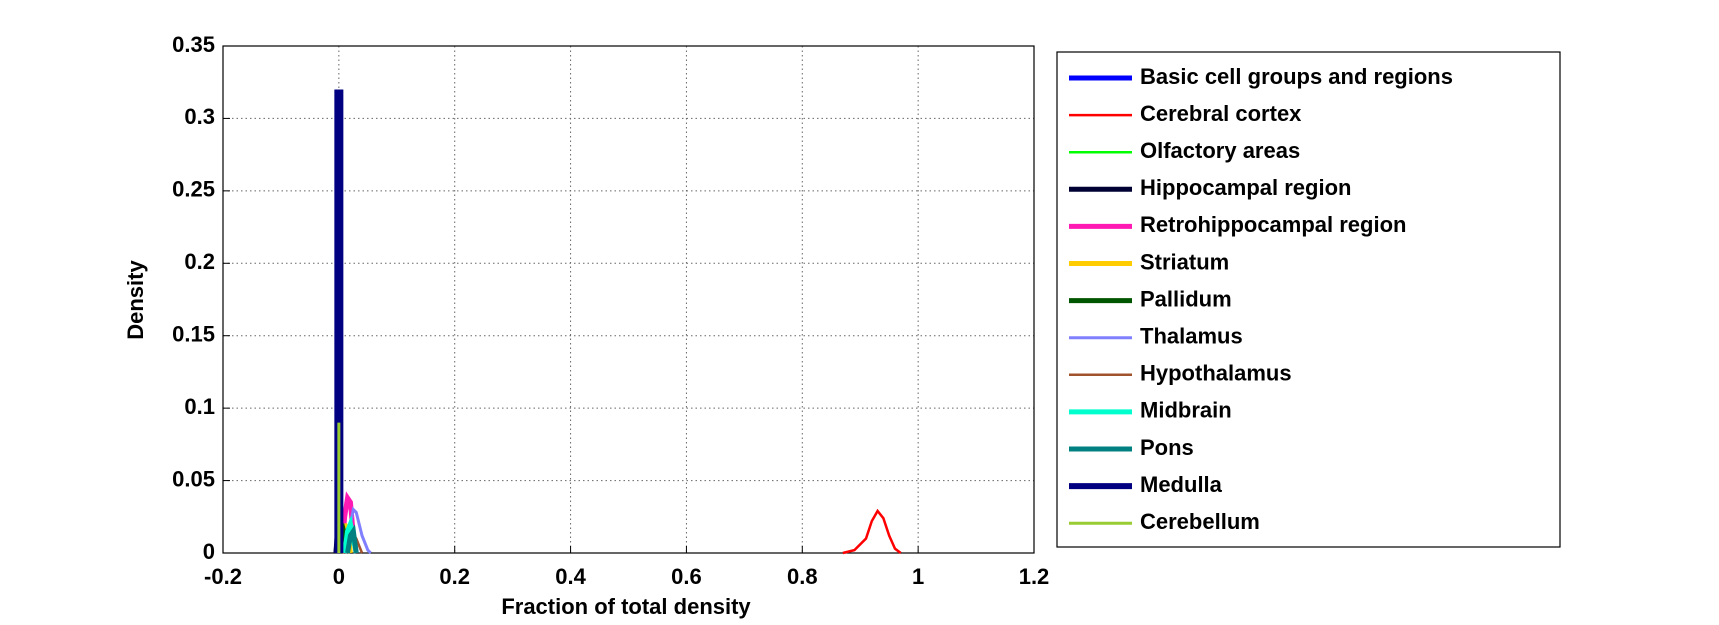 This screenshot has height=625, width=1719. What do you see at coordinates (686, 576) in the screenshot?
I see `x-tick-label: 0.6` at bounding box center [686, 576].